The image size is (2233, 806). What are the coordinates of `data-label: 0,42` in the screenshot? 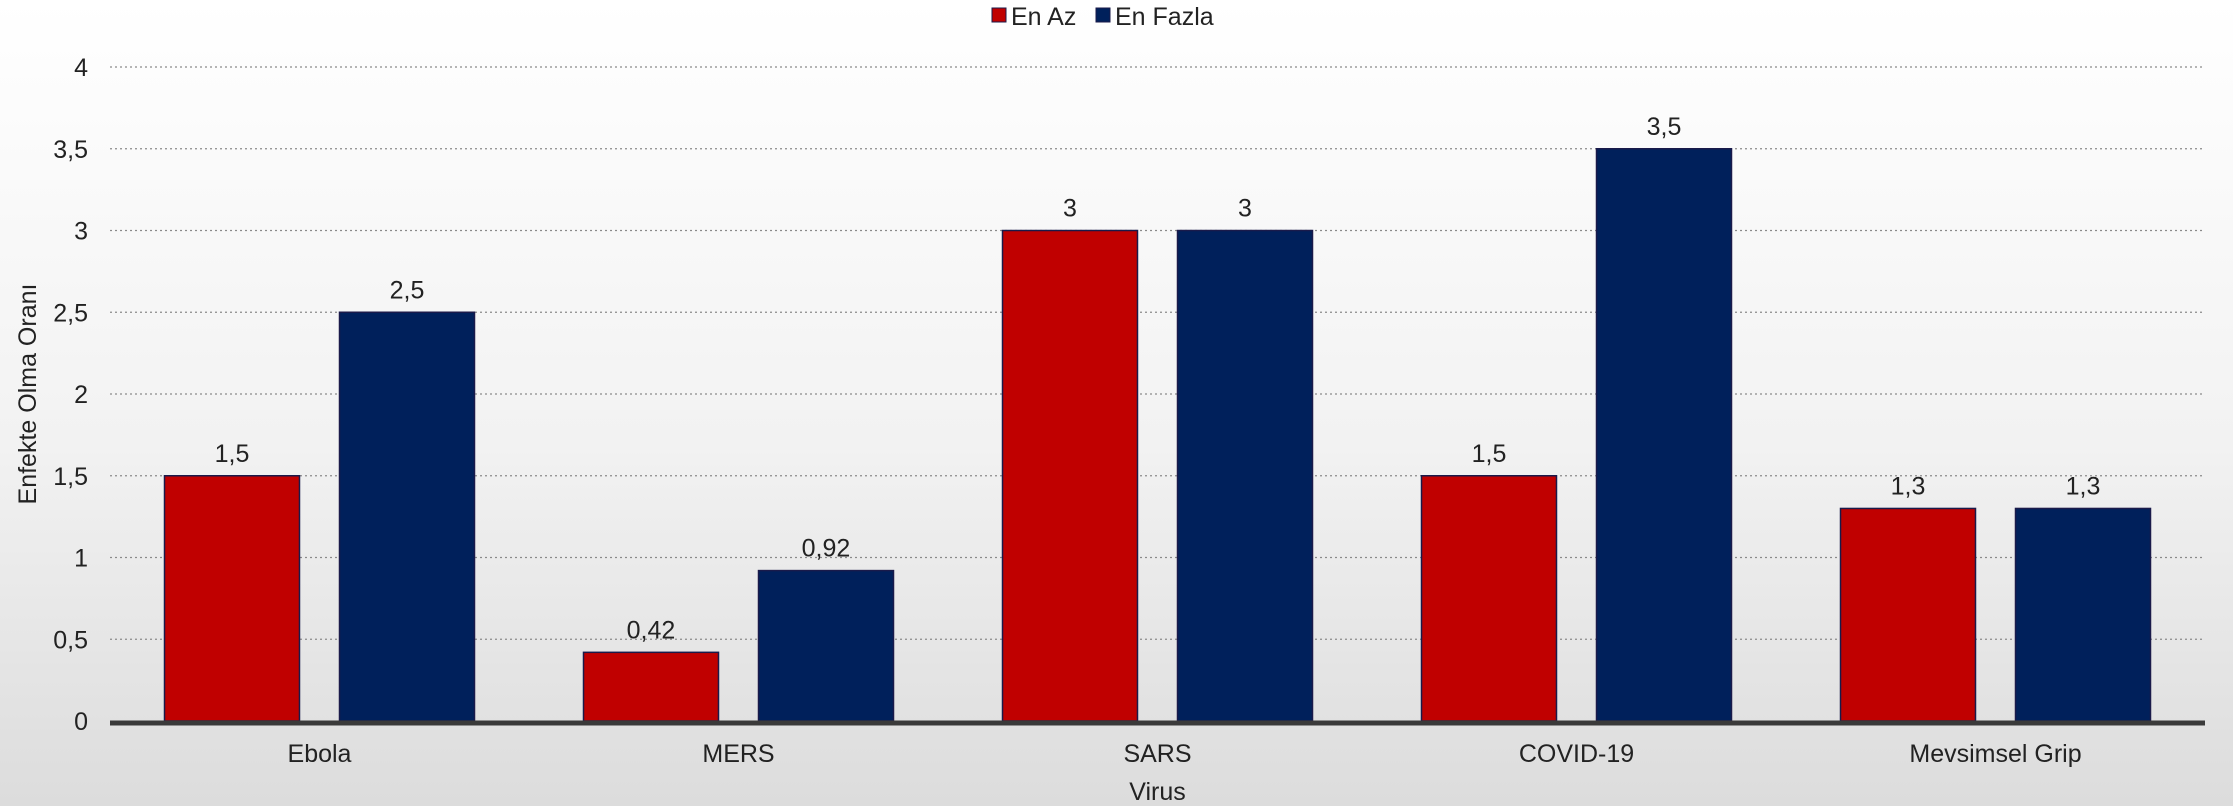 It's located at (651, 630).